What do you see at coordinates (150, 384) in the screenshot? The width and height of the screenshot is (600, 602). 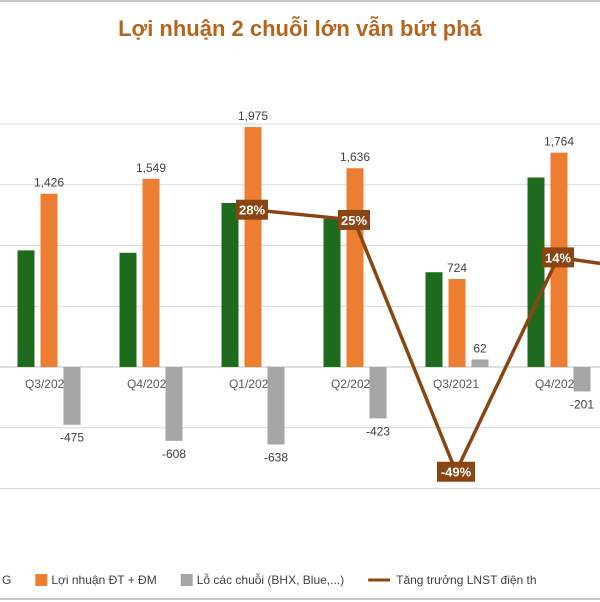 I see `x-tick-label: Q4/2020` at bounding box center [150, 384].